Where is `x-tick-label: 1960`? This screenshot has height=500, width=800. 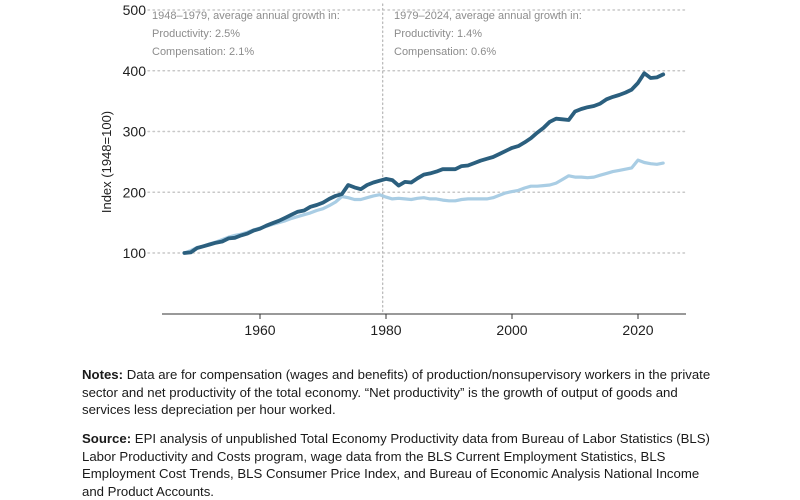 x-tick-label: 1960 is located at coordinates (259, 330).